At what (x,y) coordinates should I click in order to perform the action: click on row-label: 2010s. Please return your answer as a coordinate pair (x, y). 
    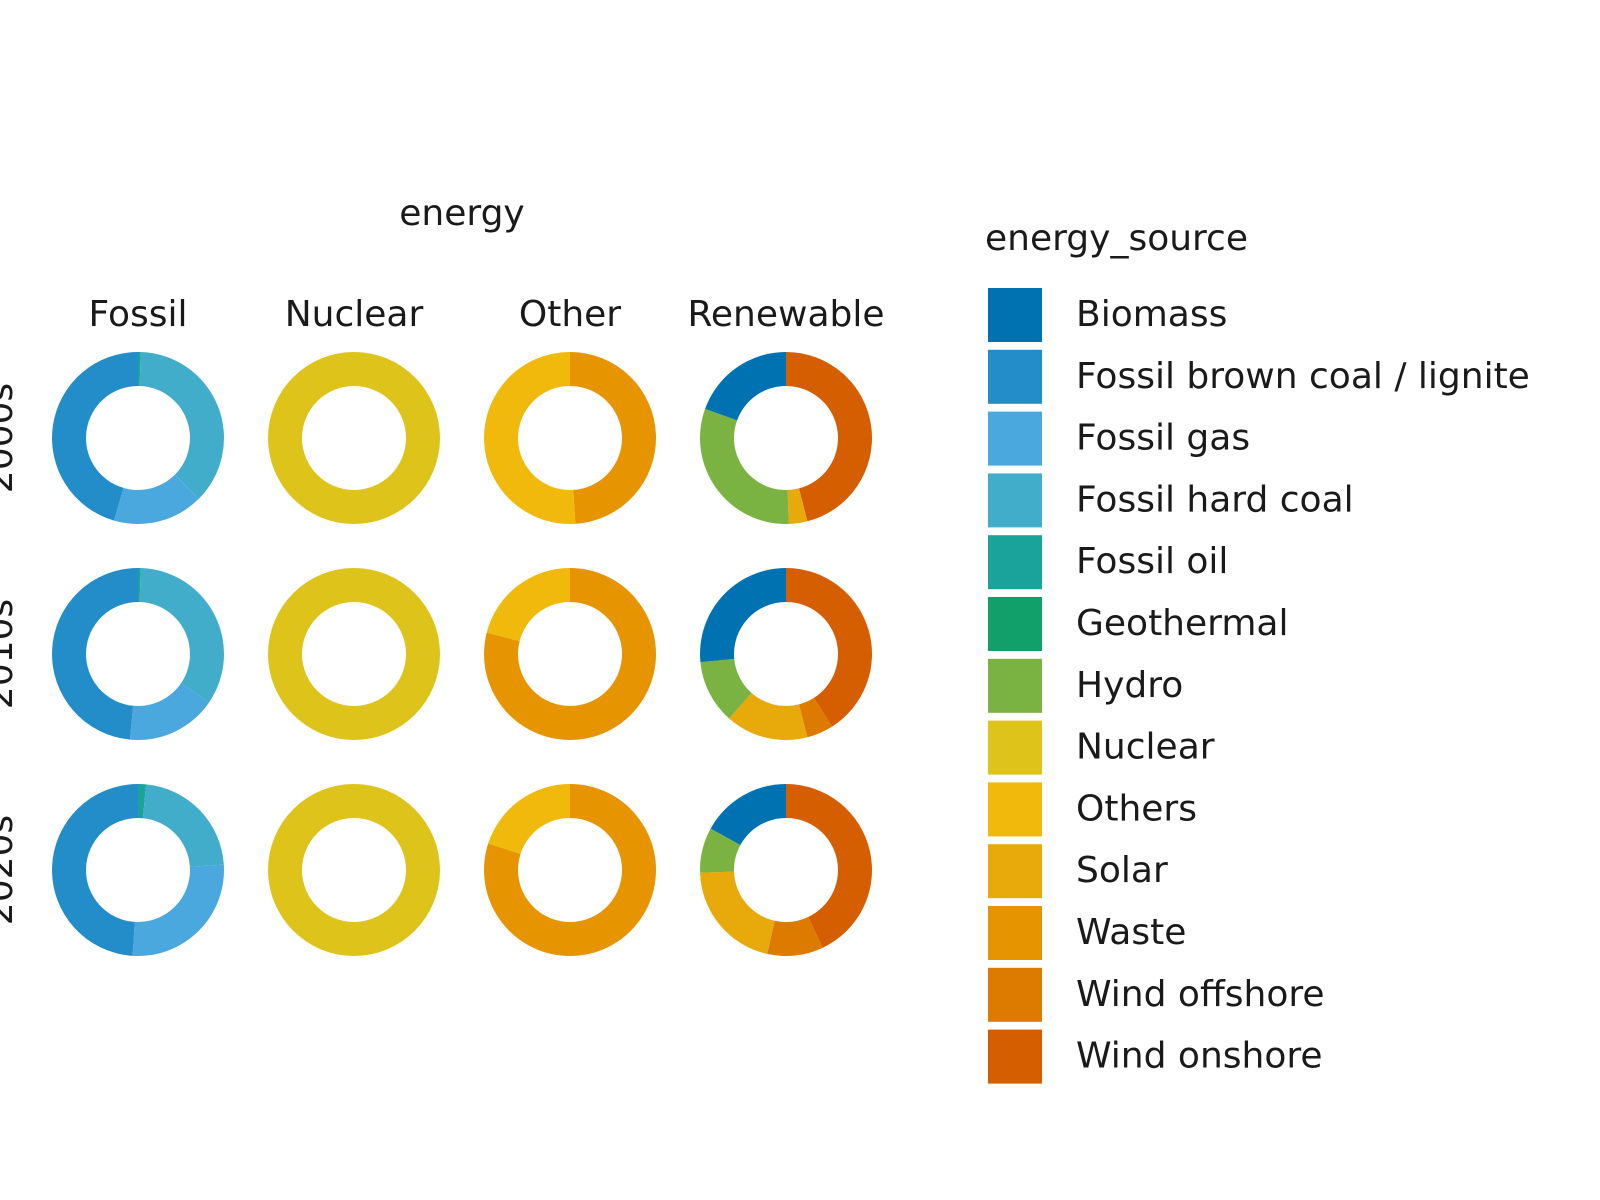
    Looking at the image, I should click on (10, 654).